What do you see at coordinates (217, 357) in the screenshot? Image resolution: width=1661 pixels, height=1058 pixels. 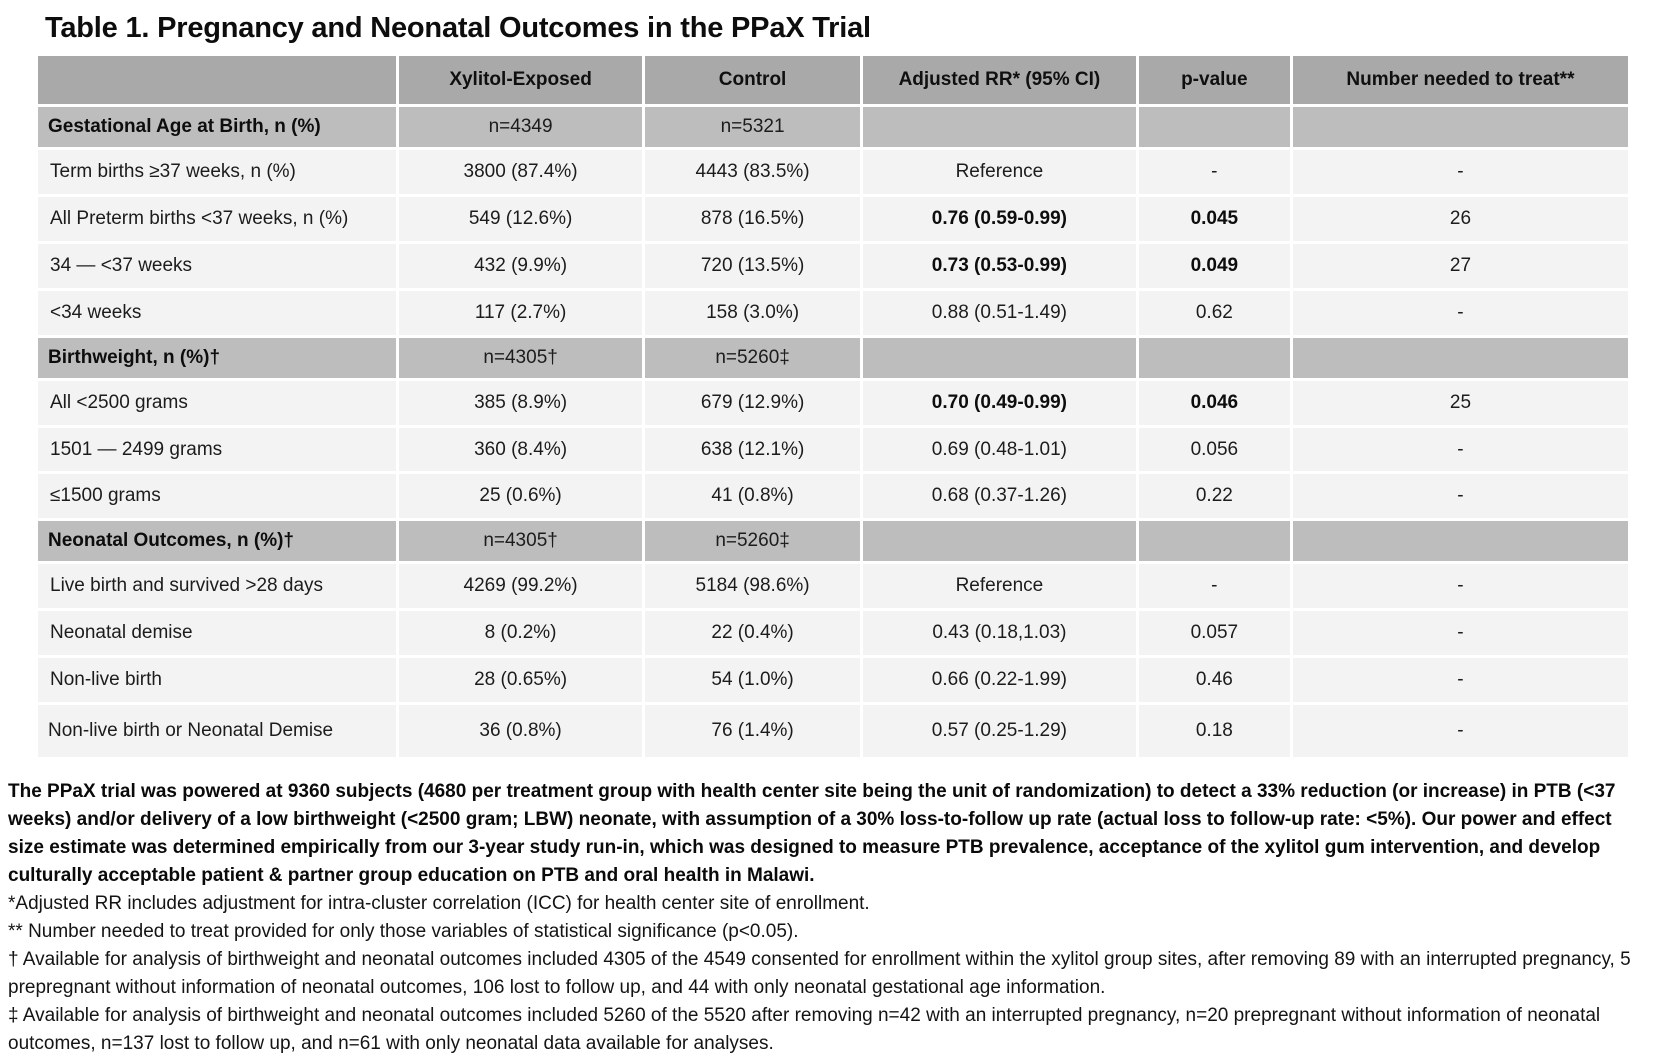 I see `cell-label: Birthweight, n (%)†` at bounding box center [217, 357].